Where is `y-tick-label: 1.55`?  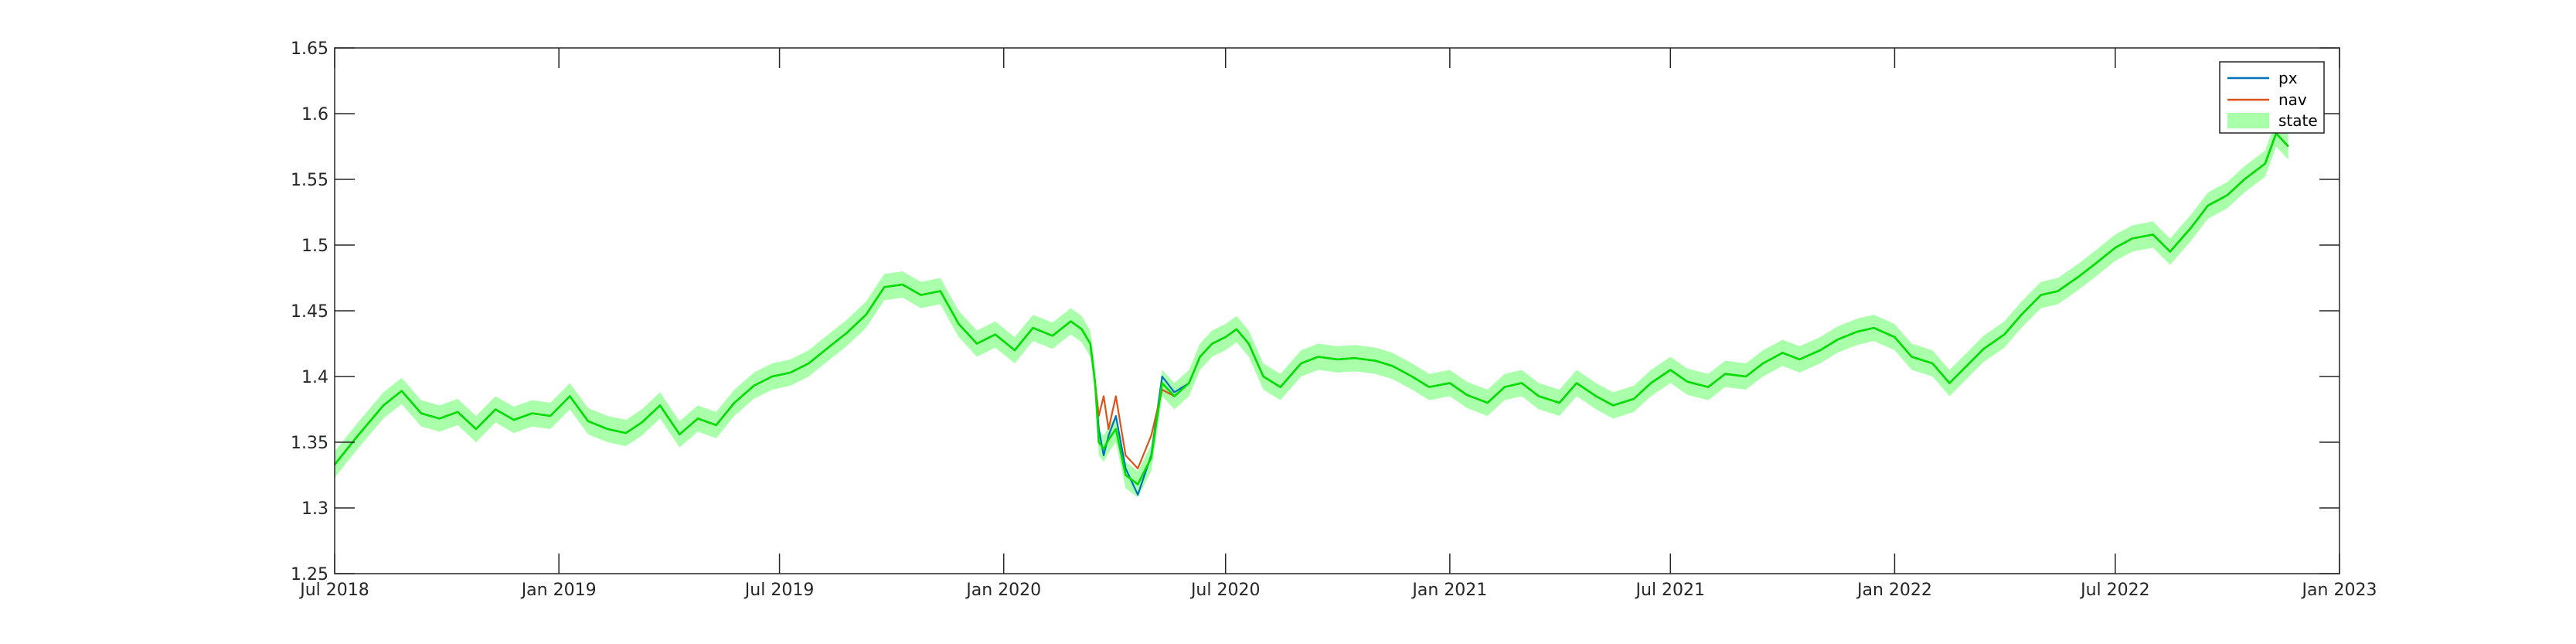
y-tick-label: 1.55 is located at coordinates (309, 180).